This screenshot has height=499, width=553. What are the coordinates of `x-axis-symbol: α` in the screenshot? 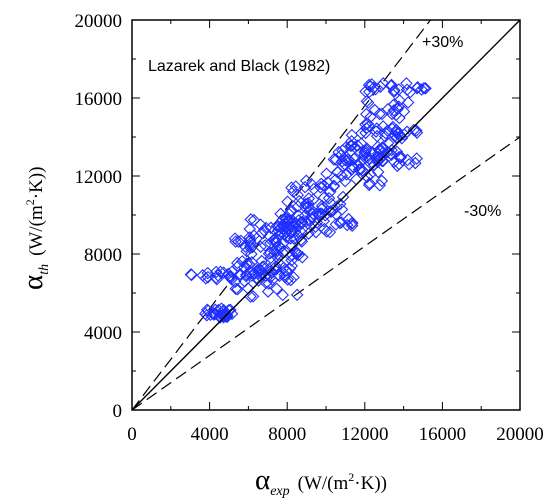 It's located at (262, 480).